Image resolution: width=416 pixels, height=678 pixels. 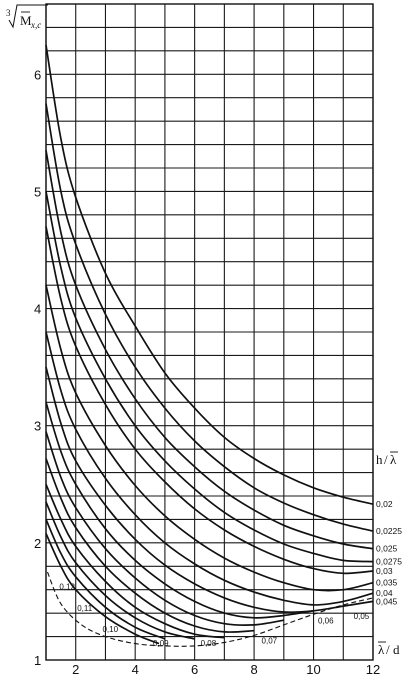 I want to click on y-tick-label-5: 6, so click(x=37, y=74).